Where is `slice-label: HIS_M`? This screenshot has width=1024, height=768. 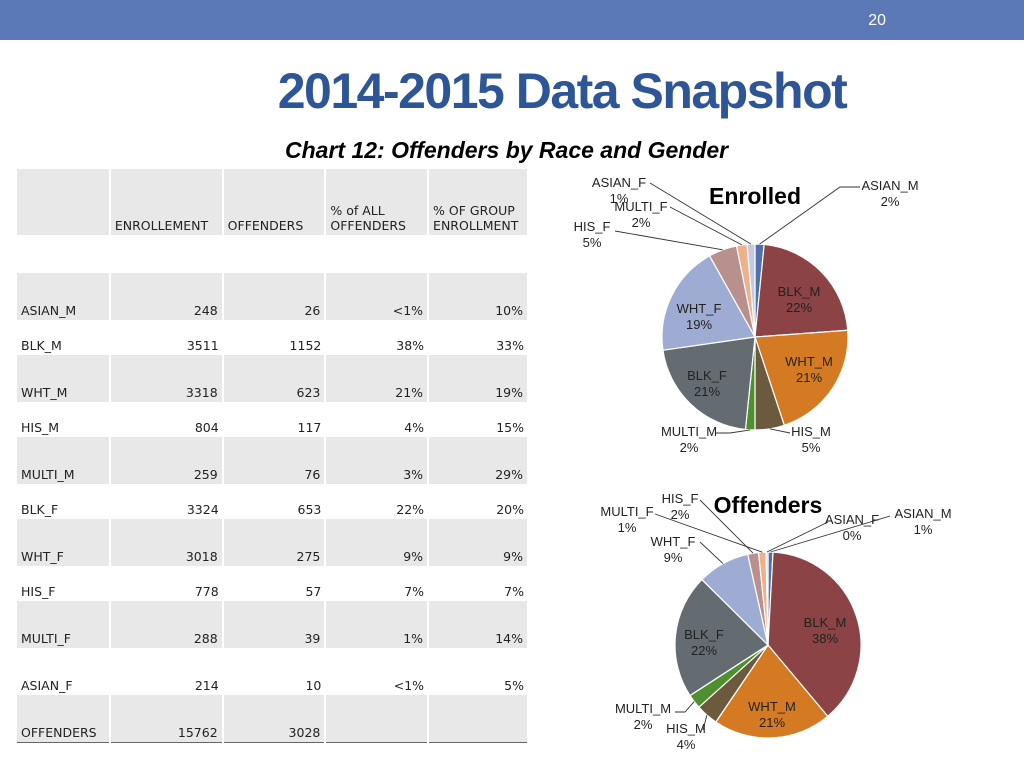
slice-label: HIS_M is located at coordinates (811, 431).